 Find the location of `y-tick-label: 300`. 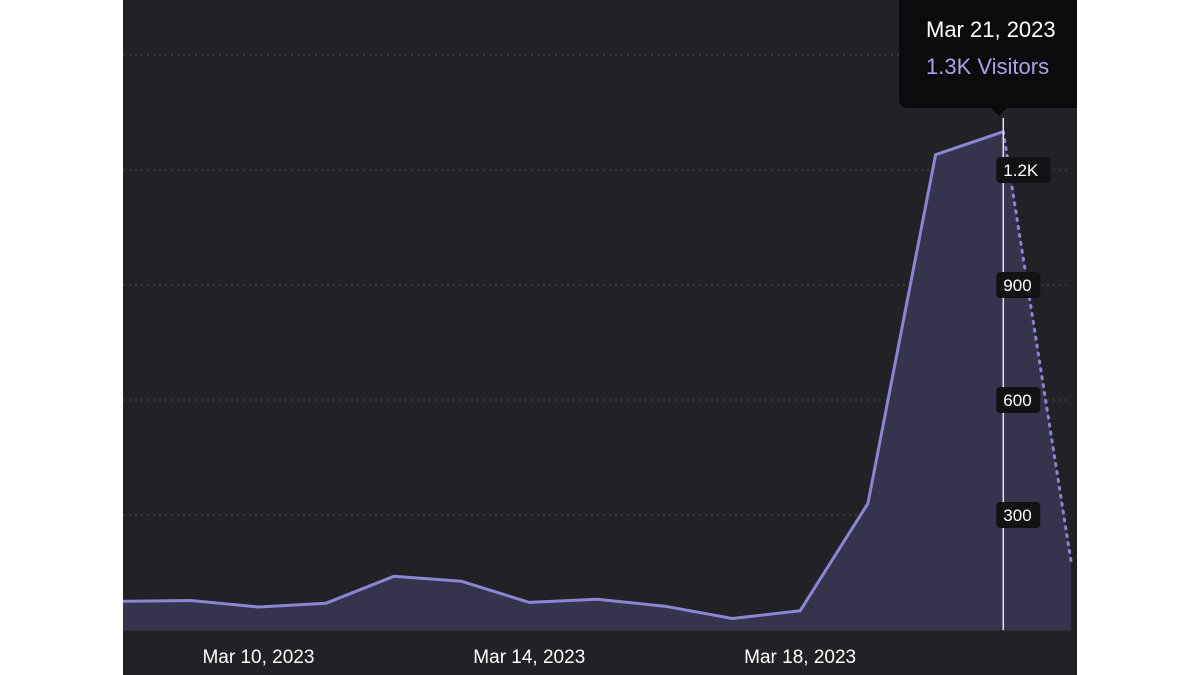

y-tick-label: 300 is located at coordinates (1017, 515).